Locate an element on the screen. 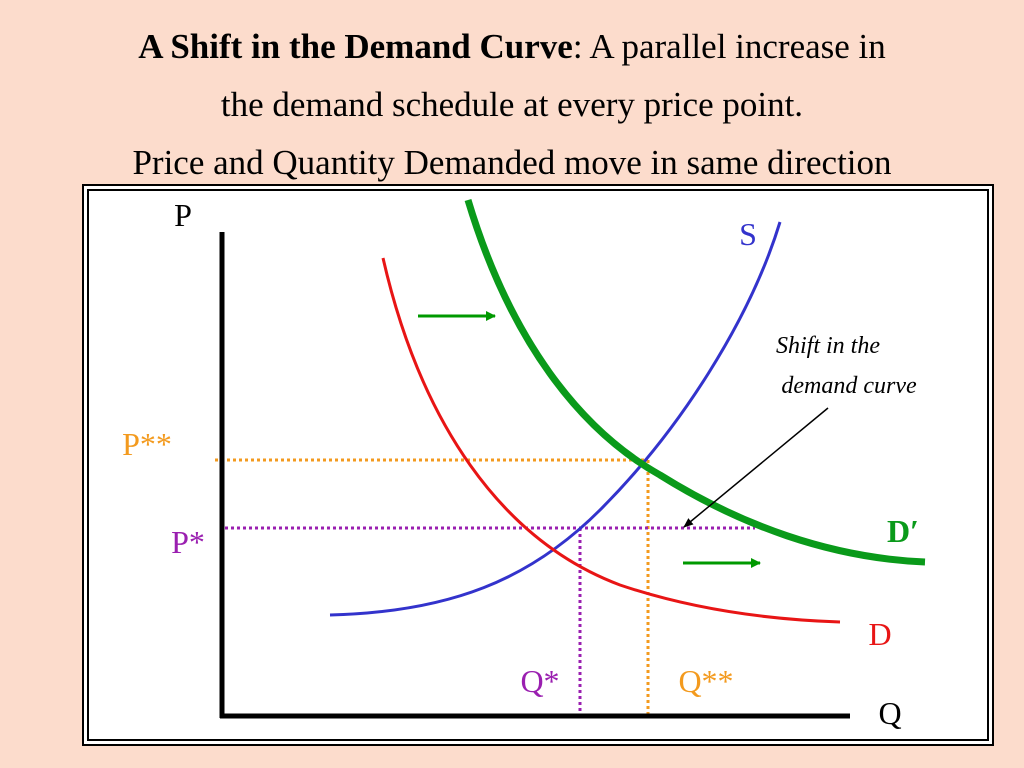 The width and height of the screenshot is (1024, 768). title-text: : A parallel increase in is located at coordinates (729, 46).